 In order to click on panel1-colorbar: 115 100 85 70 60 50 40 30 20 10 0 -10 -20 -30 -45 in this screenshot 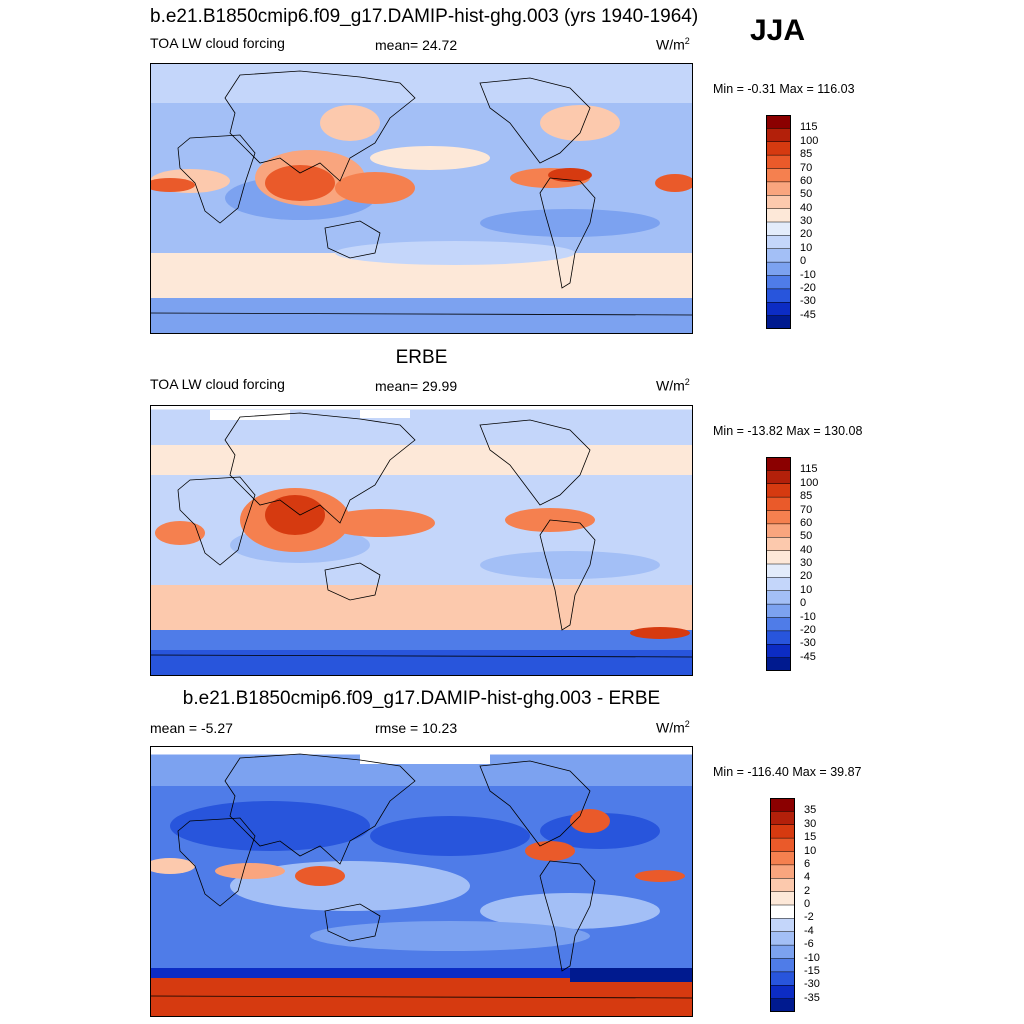, I will do `click(806, 222)`.